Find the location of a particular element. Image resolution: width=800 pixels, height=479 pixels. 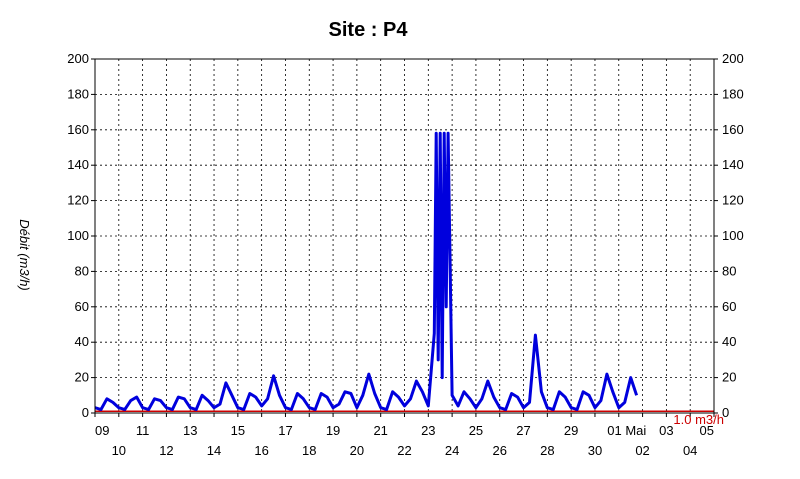

y-ticks-left: 0 20 40 60 80 100 120 140 160 180 200 is located at coordinates (81, 235).